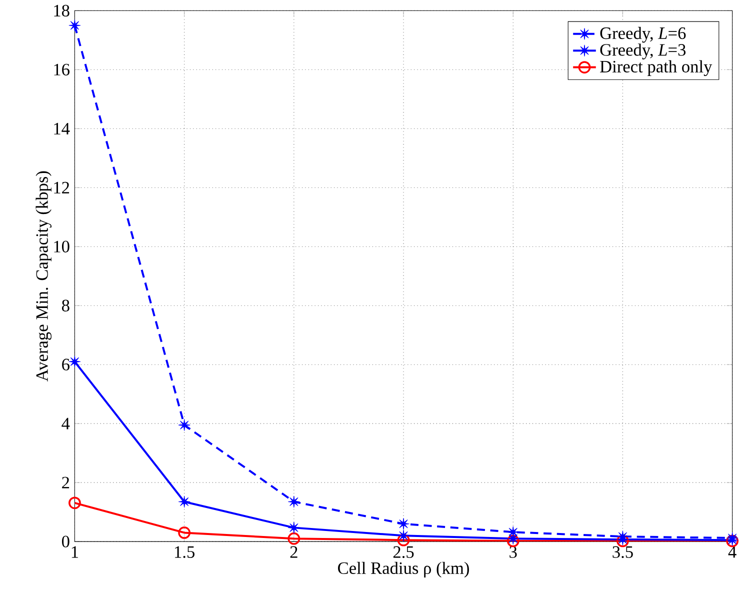 The width and height of the screenshot is (751, 606). Describe the element at coordinates (643, 52) in the screenshot. I see `legend-label: Greedy, L=3` at that location.